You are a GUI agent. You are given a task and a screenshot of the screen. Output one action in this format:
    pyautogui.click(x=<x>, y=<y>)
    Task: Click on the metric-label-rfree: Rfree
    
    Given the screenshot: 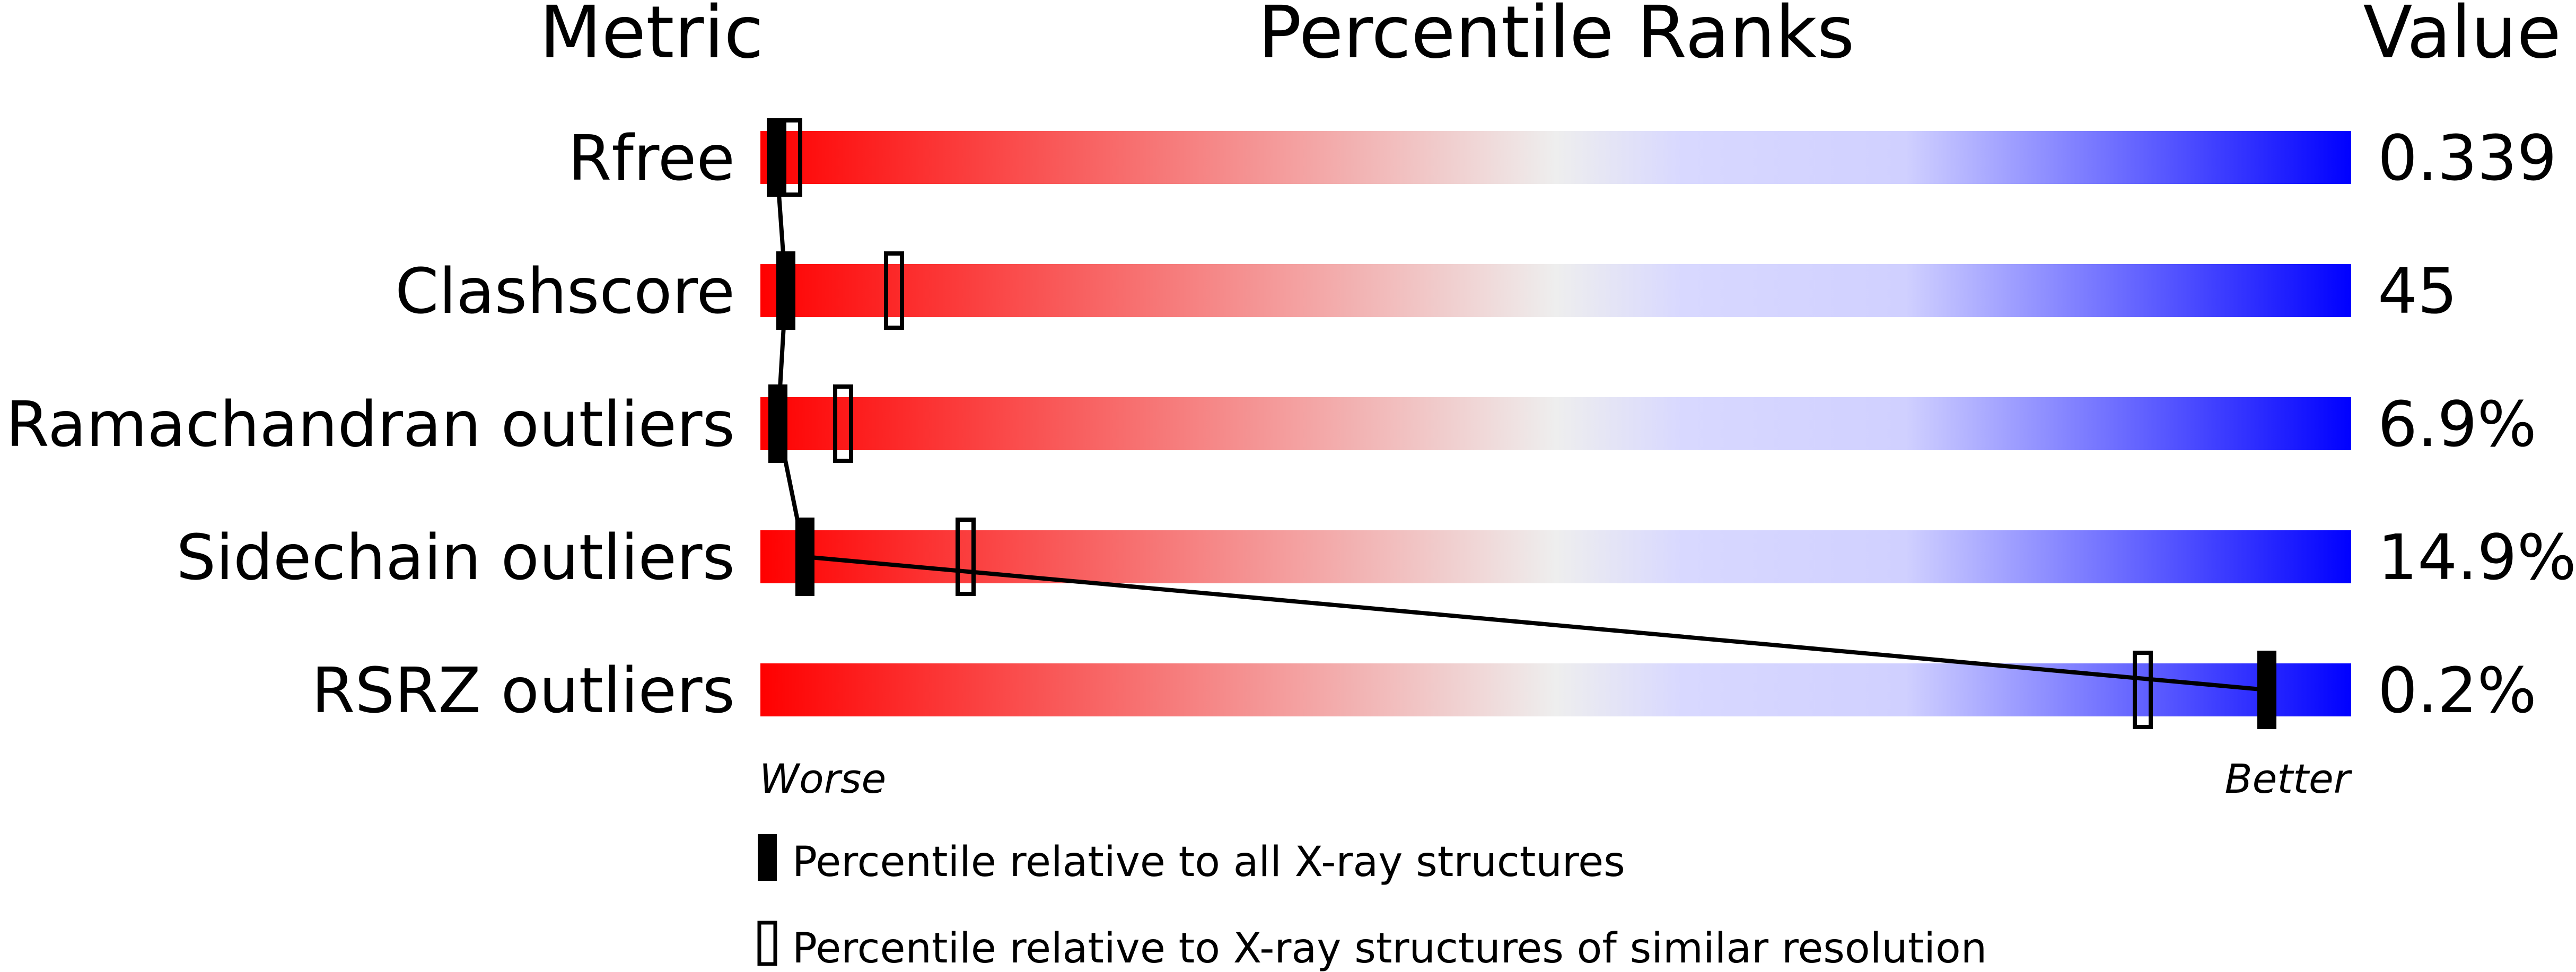 What is the action you would take?
    pyautogui.click(x=651, y=158)
    